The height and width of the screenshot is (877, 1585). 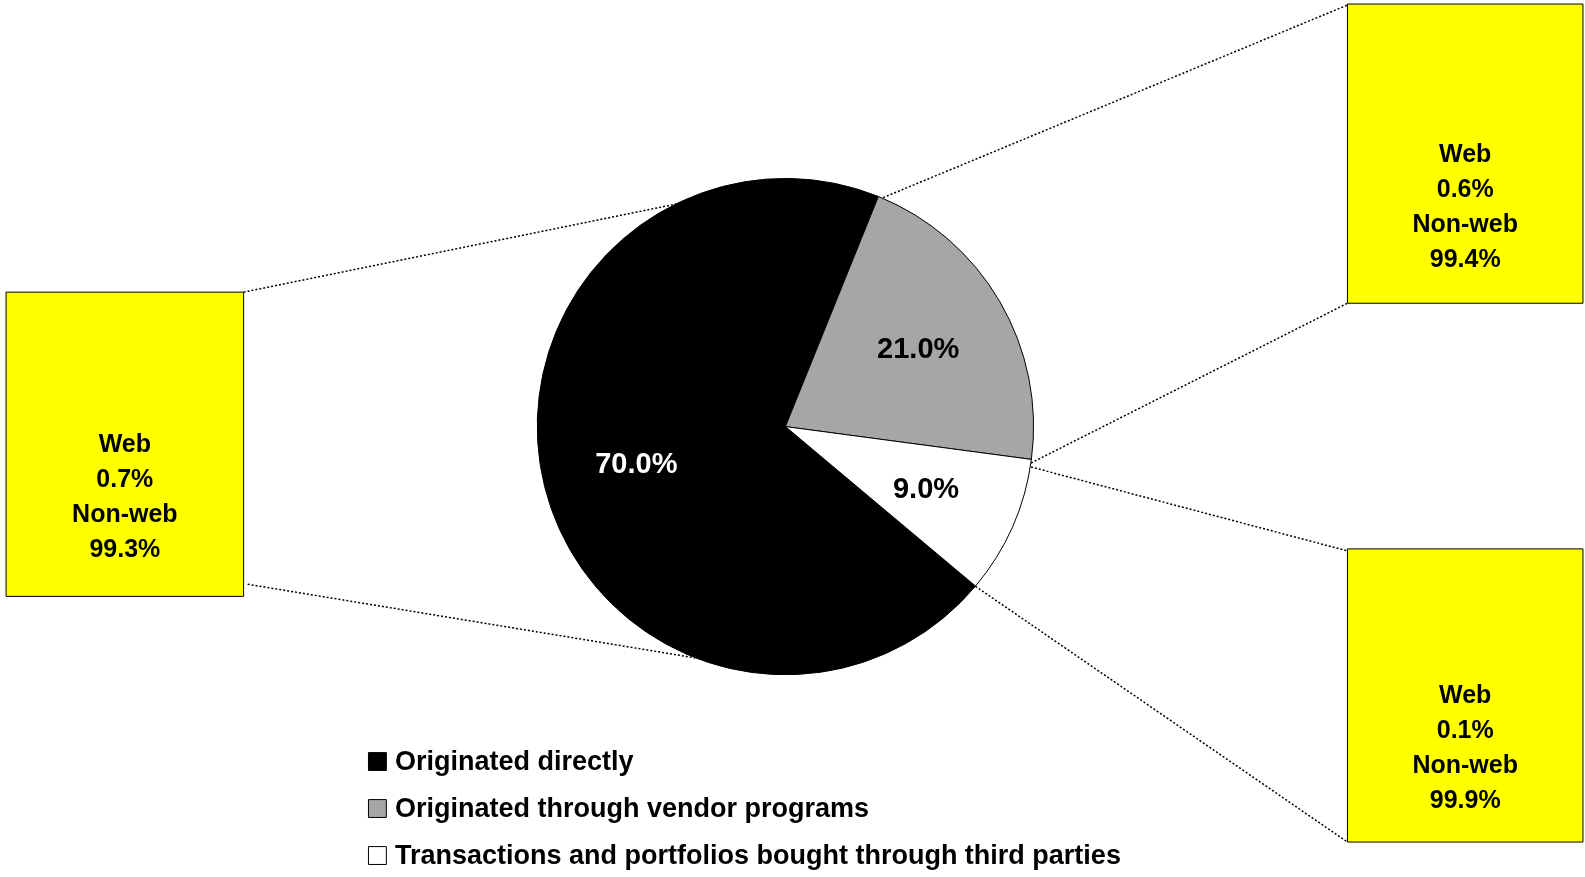 I want to click on data-label: 9.0%, so click(x=926, y=487).